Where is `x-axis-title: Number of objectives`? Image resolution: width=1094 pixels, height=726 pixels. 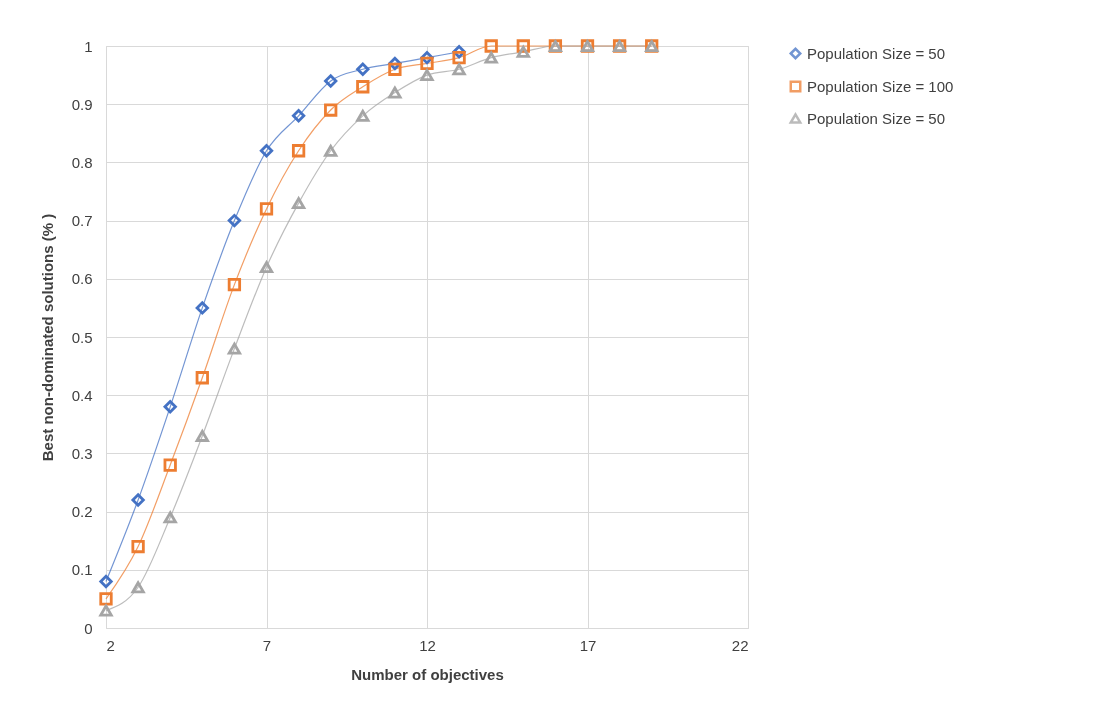 x-axis-title: Number of objectives is located at coordinates (427, 674).